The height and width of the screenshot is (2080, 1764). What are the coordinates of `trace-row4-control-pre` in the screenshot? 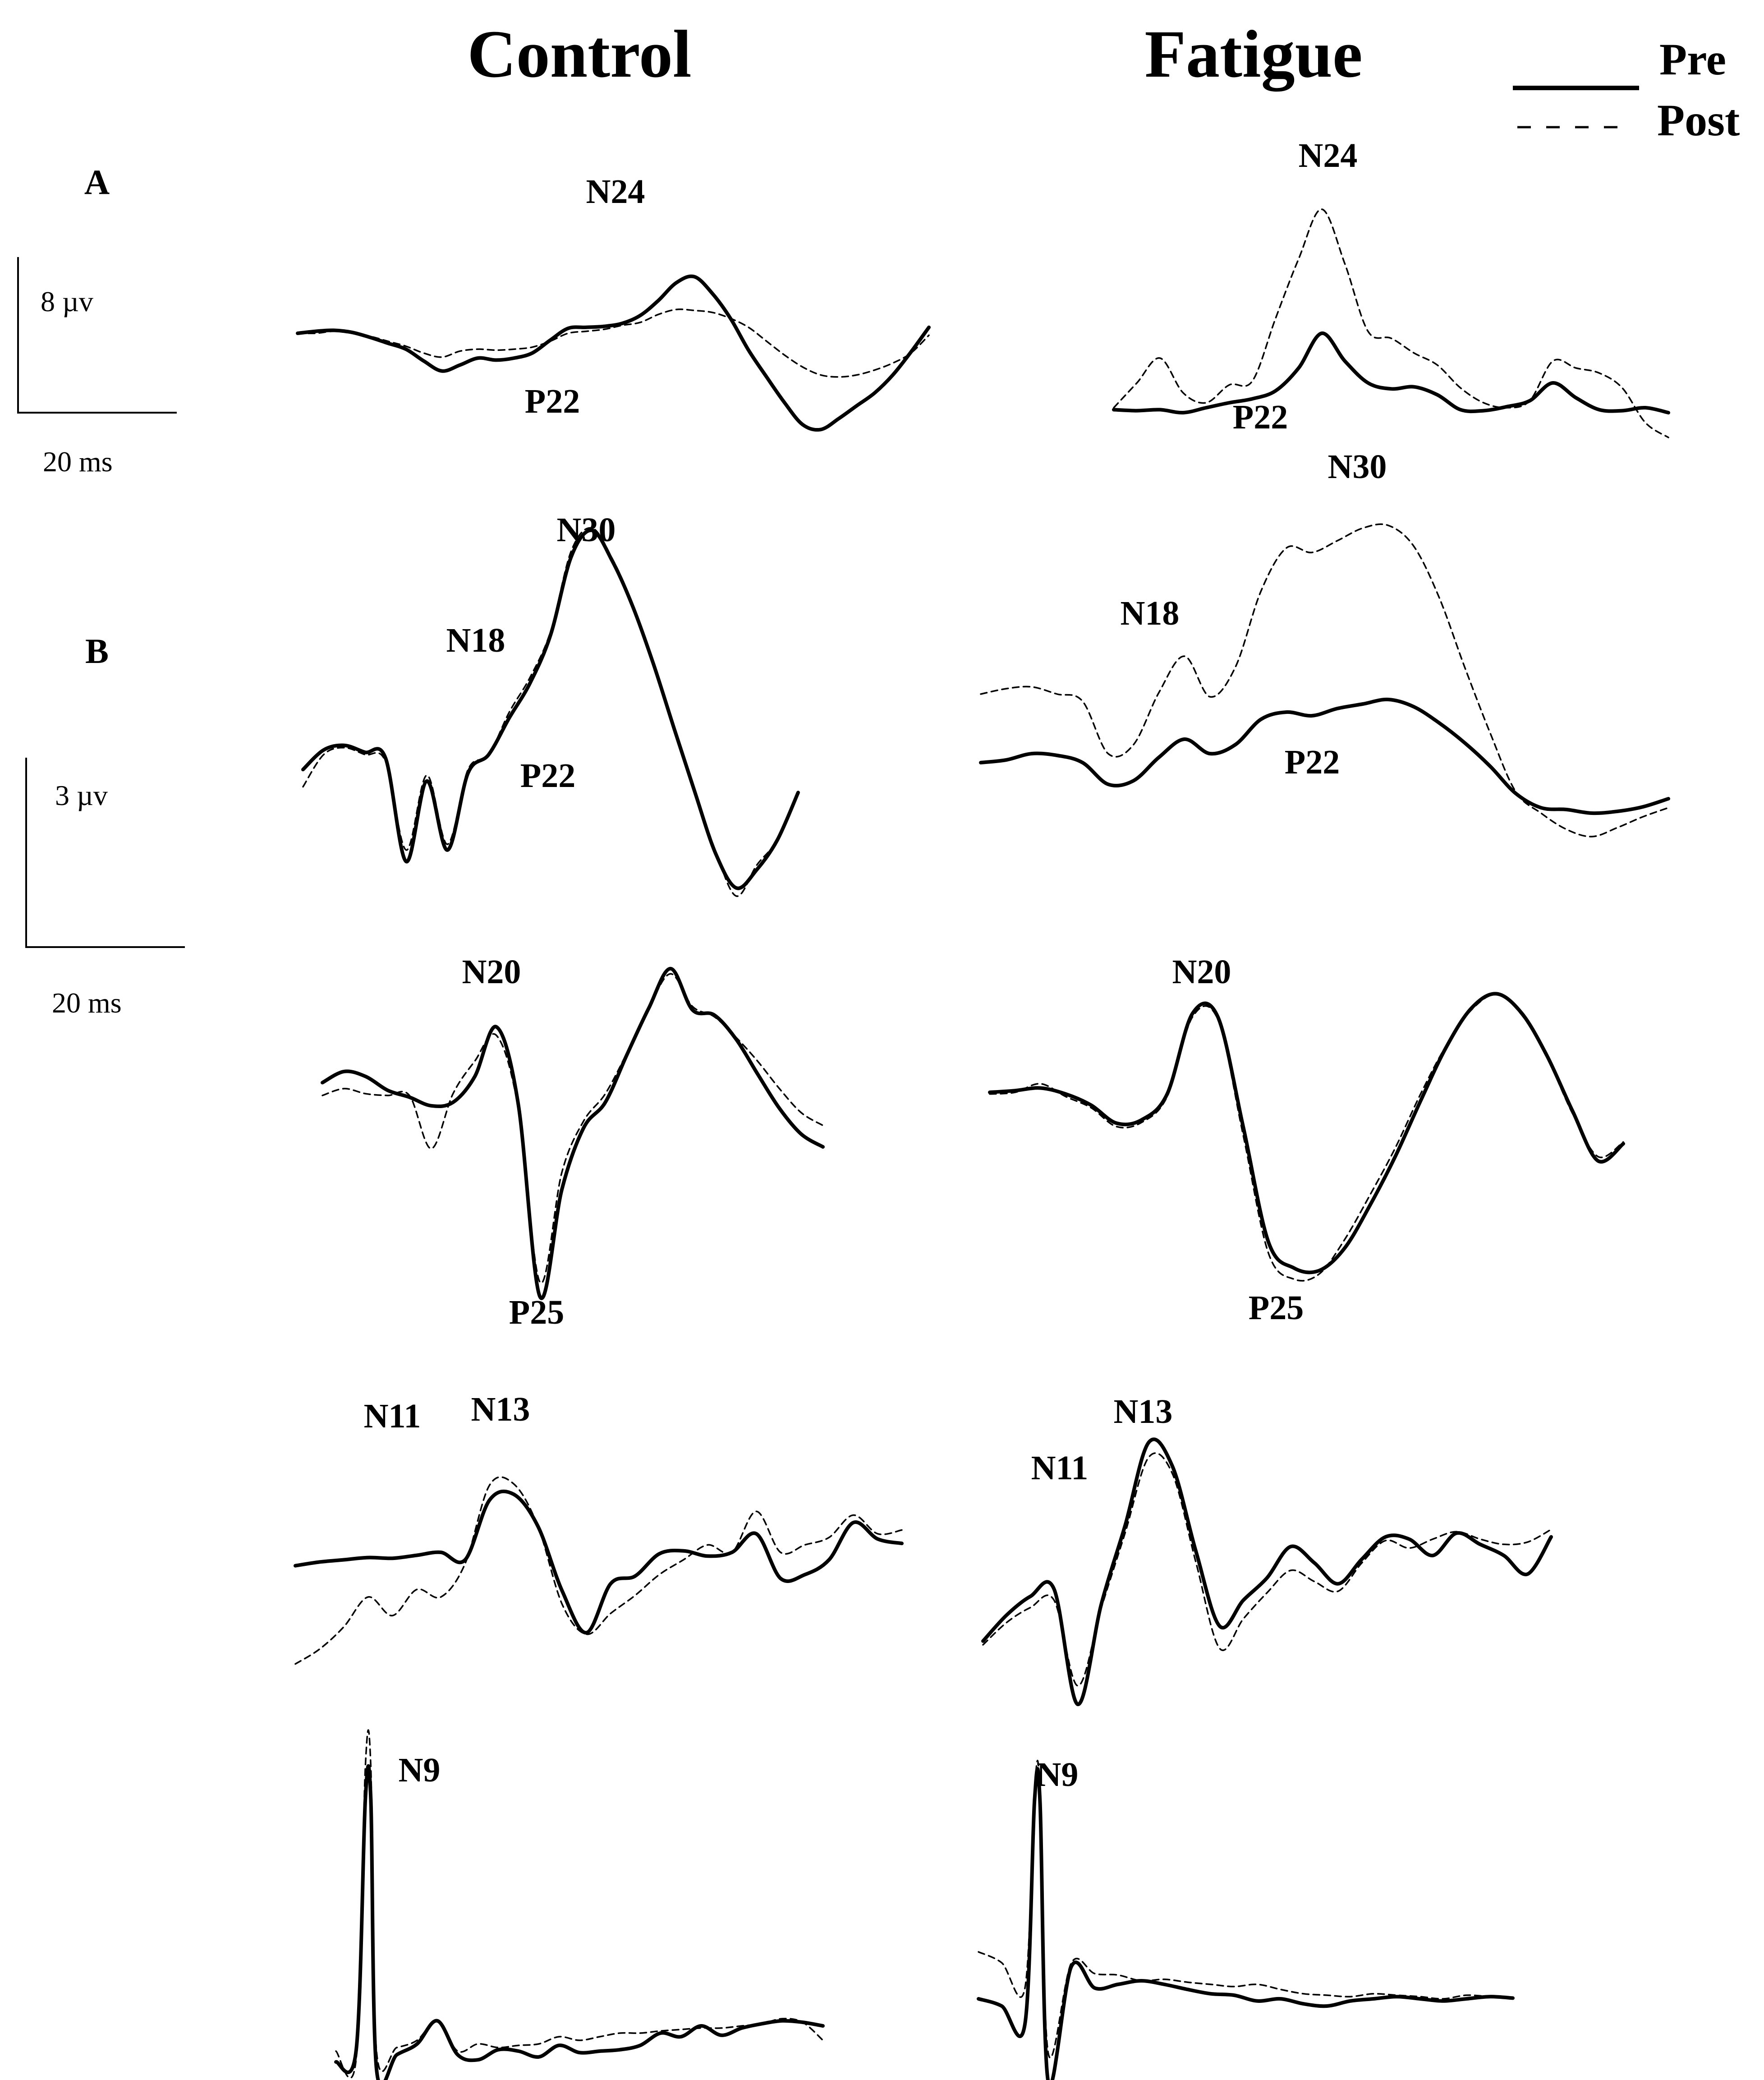 It's located at (599, 1562).